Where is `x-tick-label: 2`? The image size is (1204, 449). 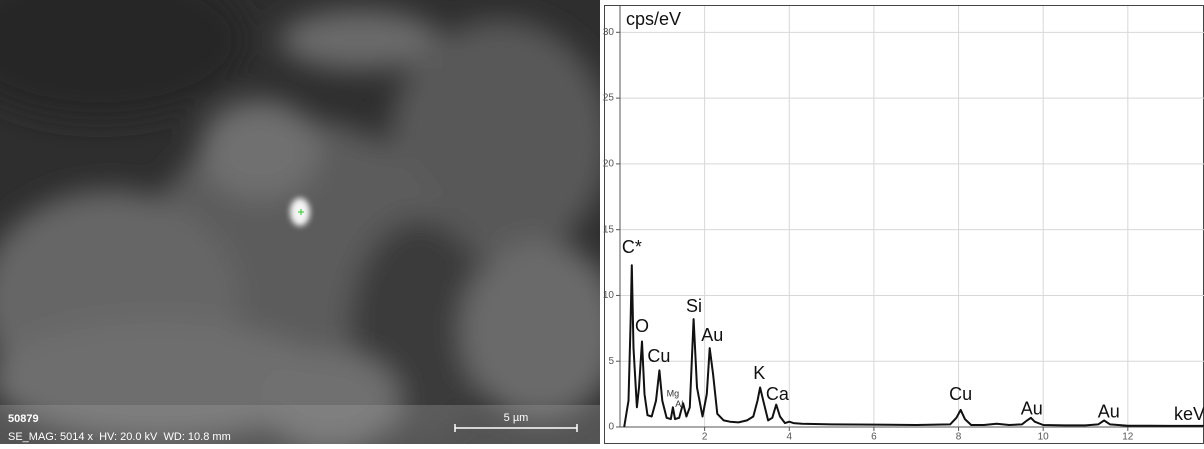 x-tick-label: 2 is located at coordinates (705, 437).